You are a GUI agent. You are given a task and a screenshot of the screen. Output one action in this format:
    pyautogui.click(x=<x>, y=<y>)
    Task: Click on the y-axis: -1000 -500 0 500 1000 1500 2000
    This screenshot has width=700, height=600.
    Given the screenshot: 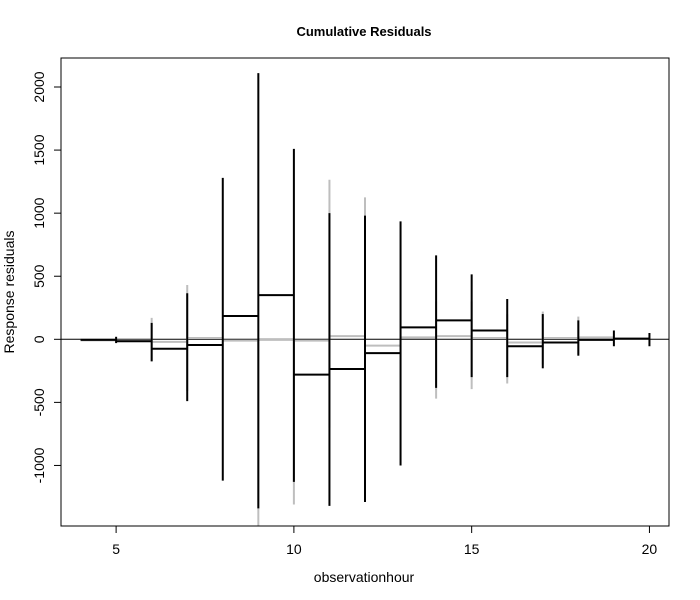 What is the action you would take?
    pyautogui.click(x=46, y=277)
    